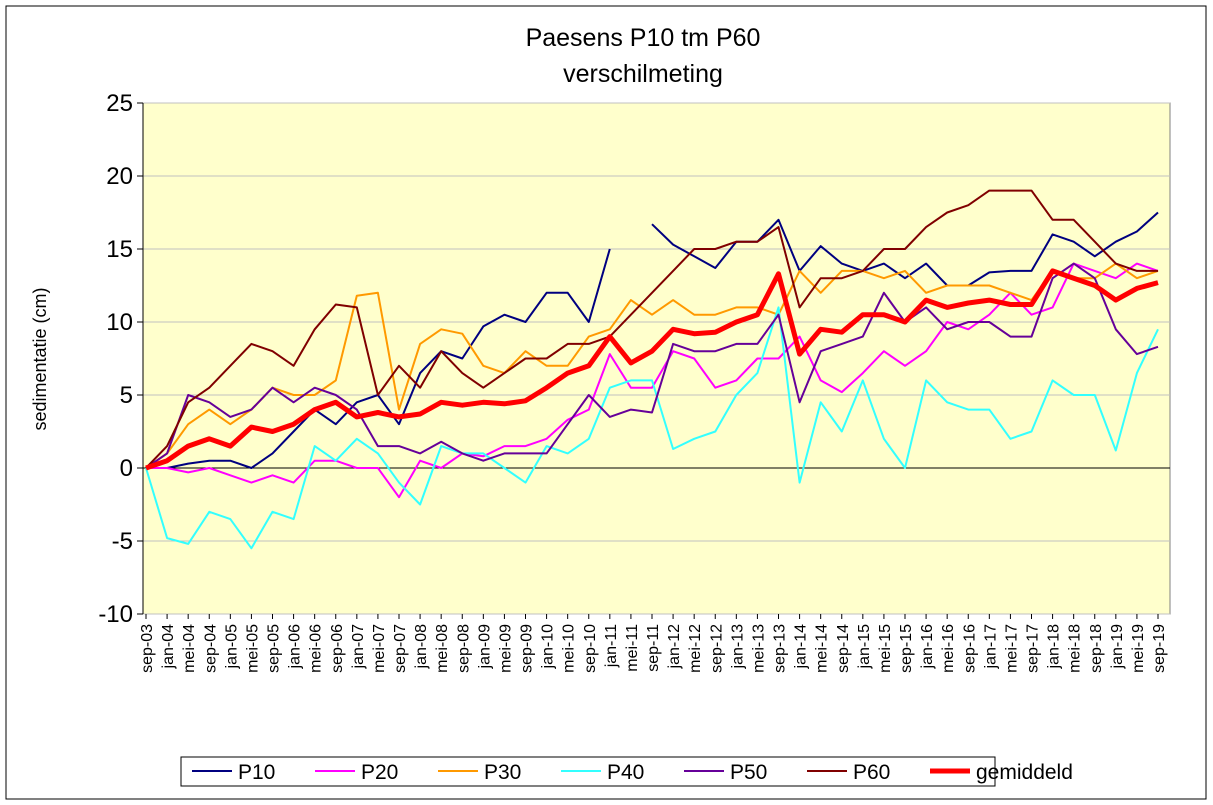 The image size is (1213, 805). Describe the element at coordinates (115, 614) in the screenshot. I see `y-tick-label: -10` at that location.